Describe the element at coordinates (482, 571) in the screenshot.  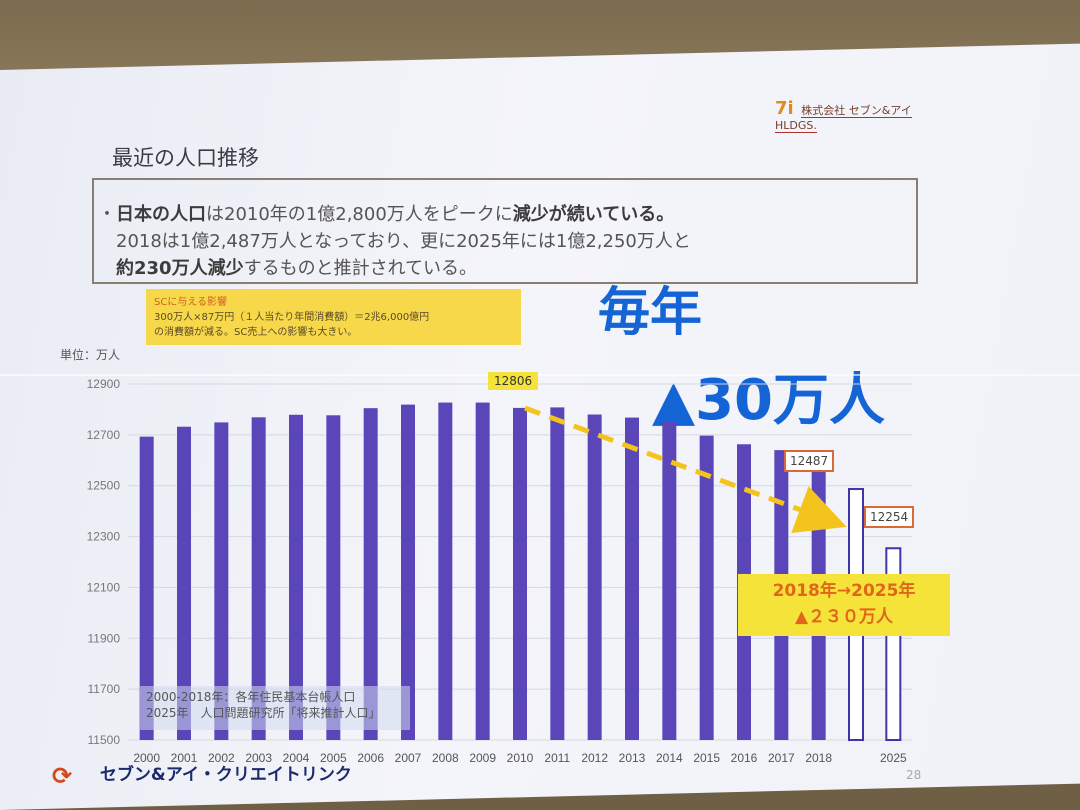
I see `bar-2009` at that location.